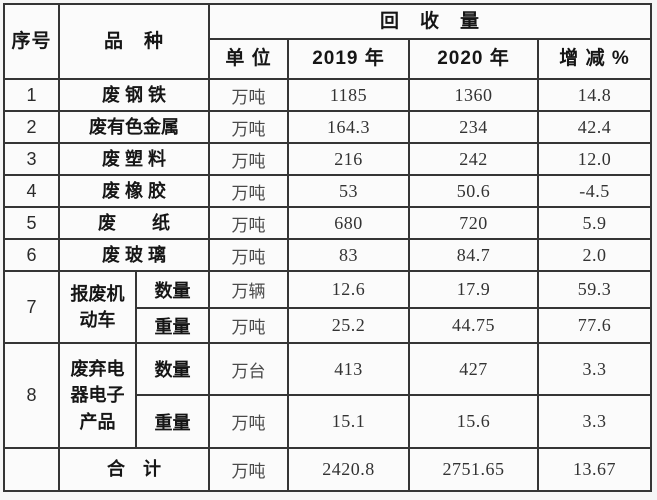 The height and width of the screenshot is (500, 657). Describe the element at coordinates (474, 223) in the screenshot. I see `cell-2020: 720` at that location.